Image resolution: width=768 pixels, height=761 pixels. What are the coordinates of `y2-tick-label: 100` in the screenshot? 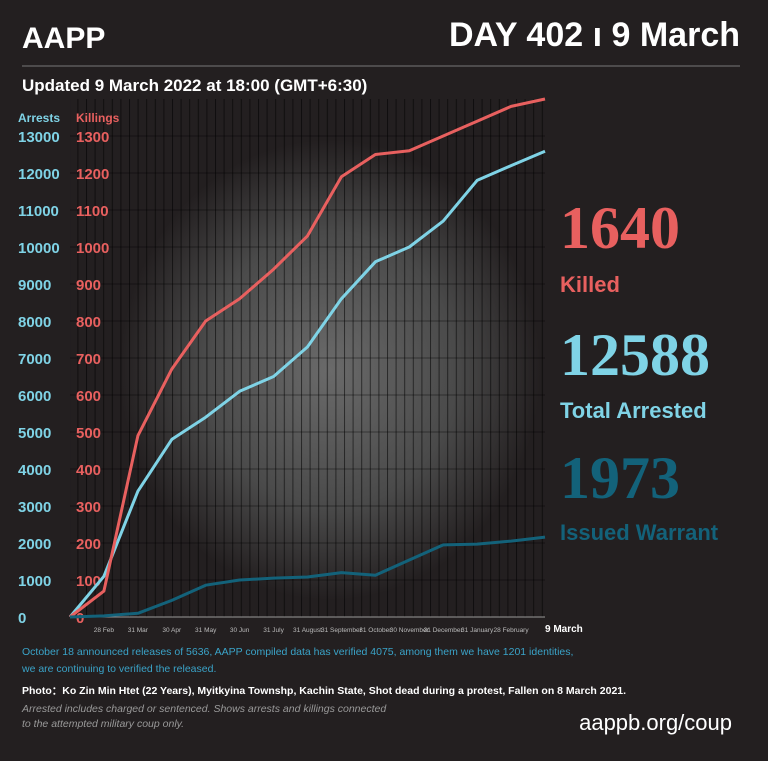 It's located at (88, 581).